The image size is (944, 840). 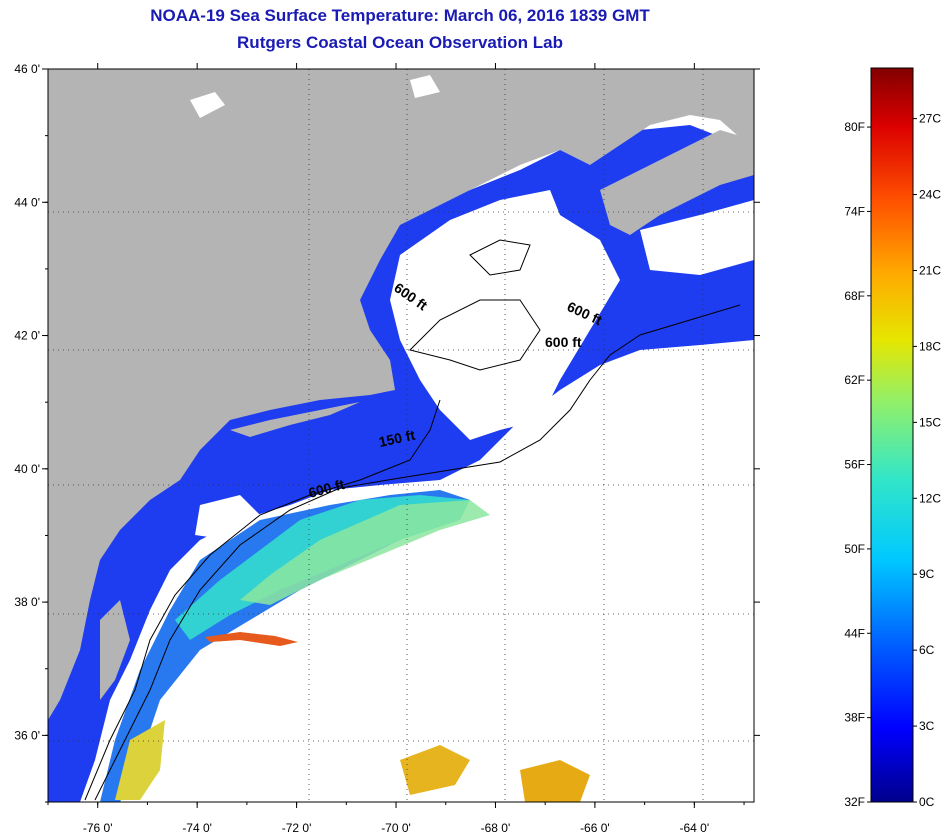 What do you see at coordinates (140, 760) in the screenshot?
I see `warm-patch-coast` at bounding box center [140, 760].